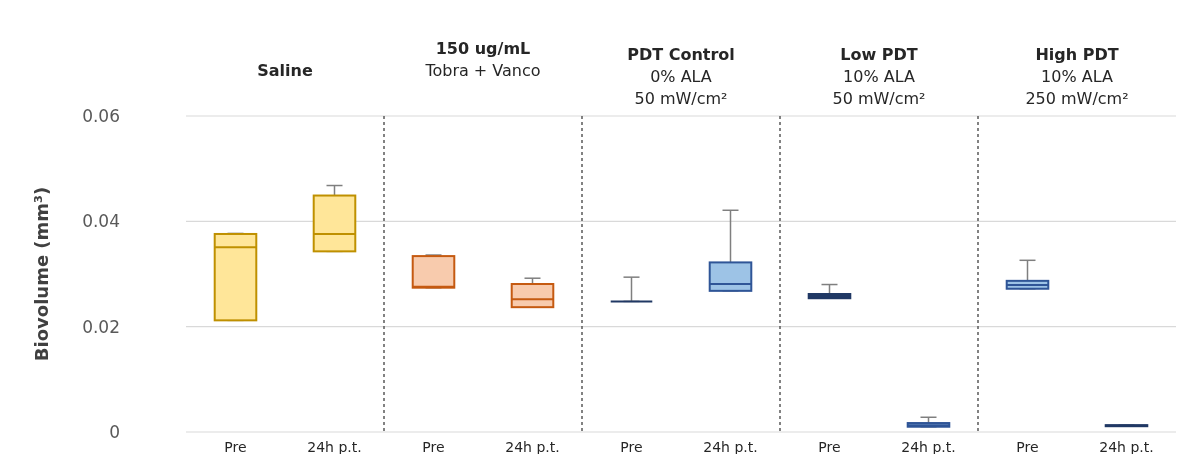 The height and width of the screenshot is (454, 1190). What do you see at coordinates (681, 76) in the screenshot?
I see `text: PDT Control 0% ALA 50 mW/cm²` at bounding box center [681, 76].